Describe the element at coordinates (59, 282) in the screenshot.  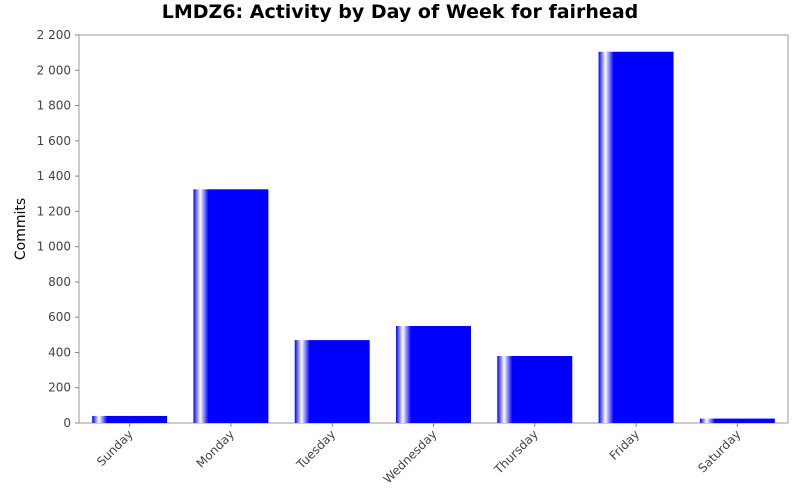
I see `y-tick-label: 800` at that location.